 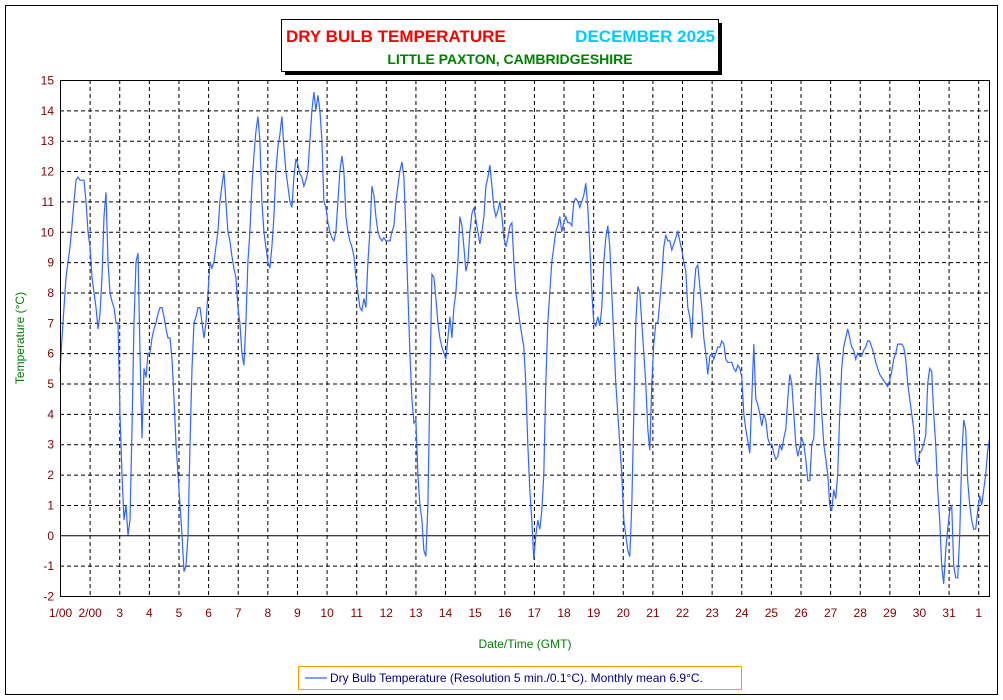 What do you see at coordinates (48, 111) in the screenshot?
I see `y-tick-label: 14` at bounding box center [48, 111].